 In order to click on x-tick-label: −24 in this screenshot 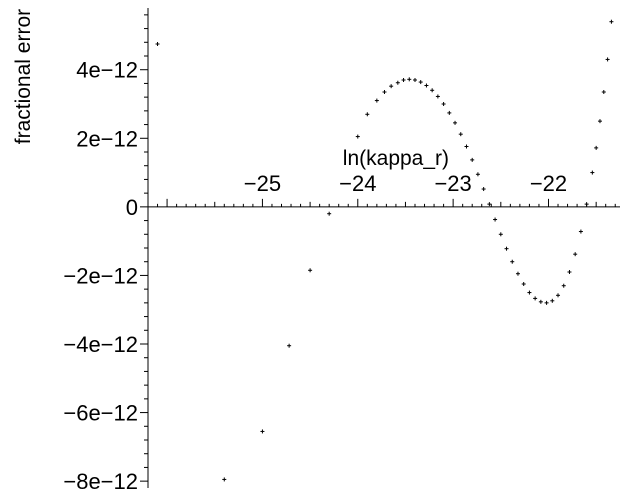, I will do `click(357, 183)`.